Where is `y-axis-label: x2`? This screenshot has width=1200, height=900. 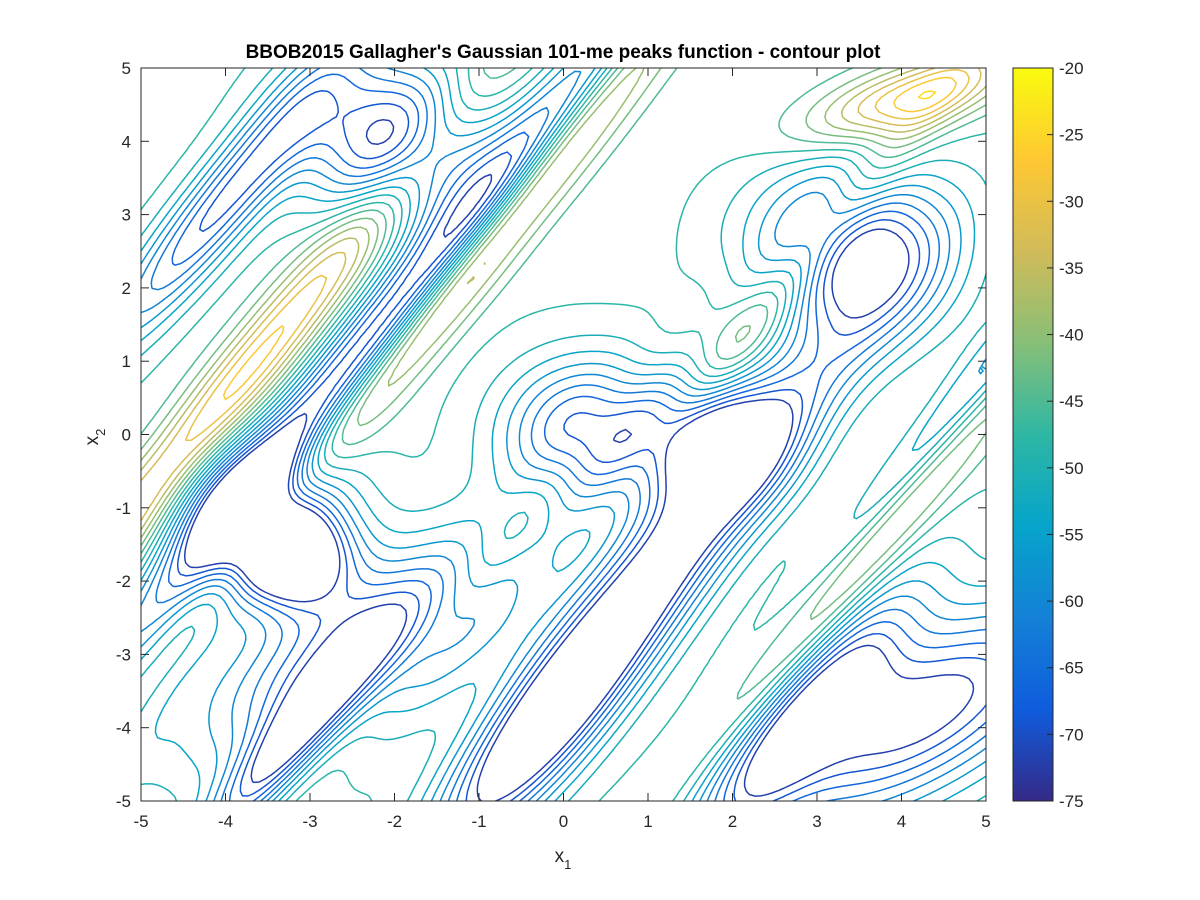
y-axis-label: x2 is located at coordinates (95, 437).